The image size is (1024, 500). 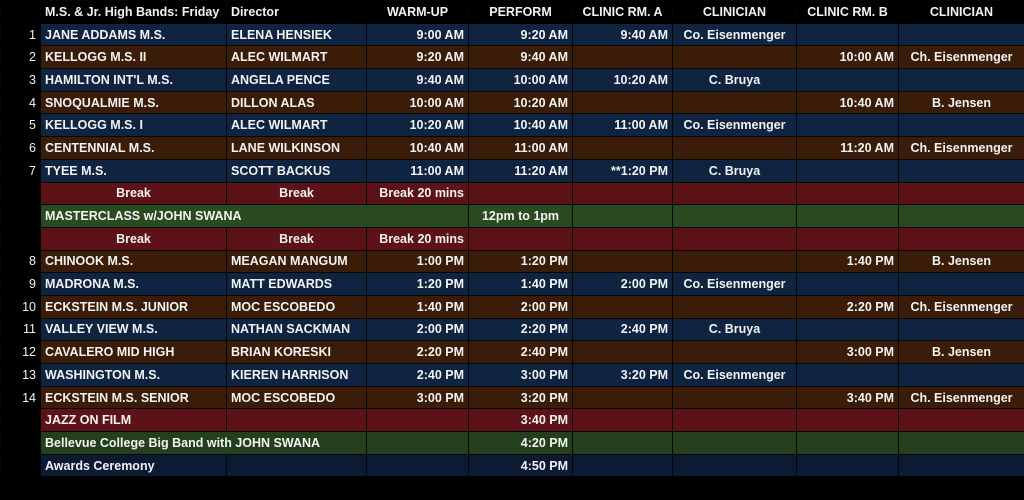 I want to click on row-number: 5, so click(x=20, y=125).